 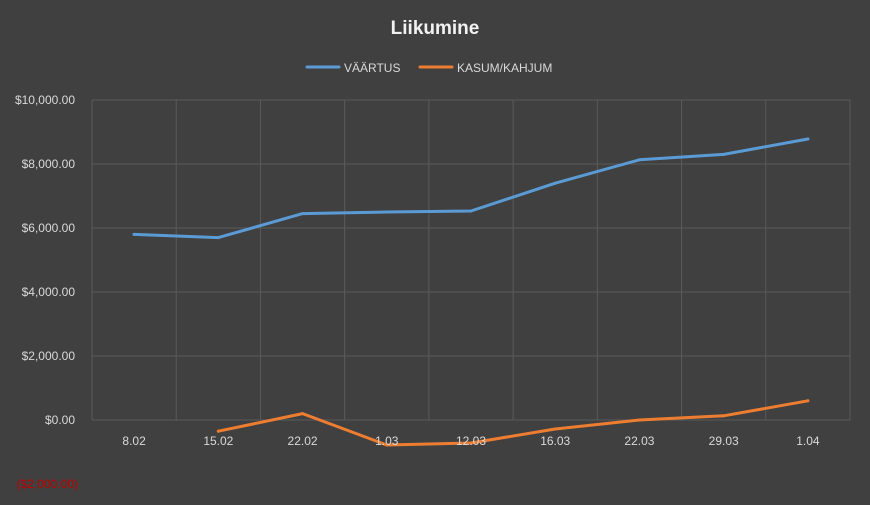 I want to click on chart-title: Liikumine, so click(x=435, y=28).